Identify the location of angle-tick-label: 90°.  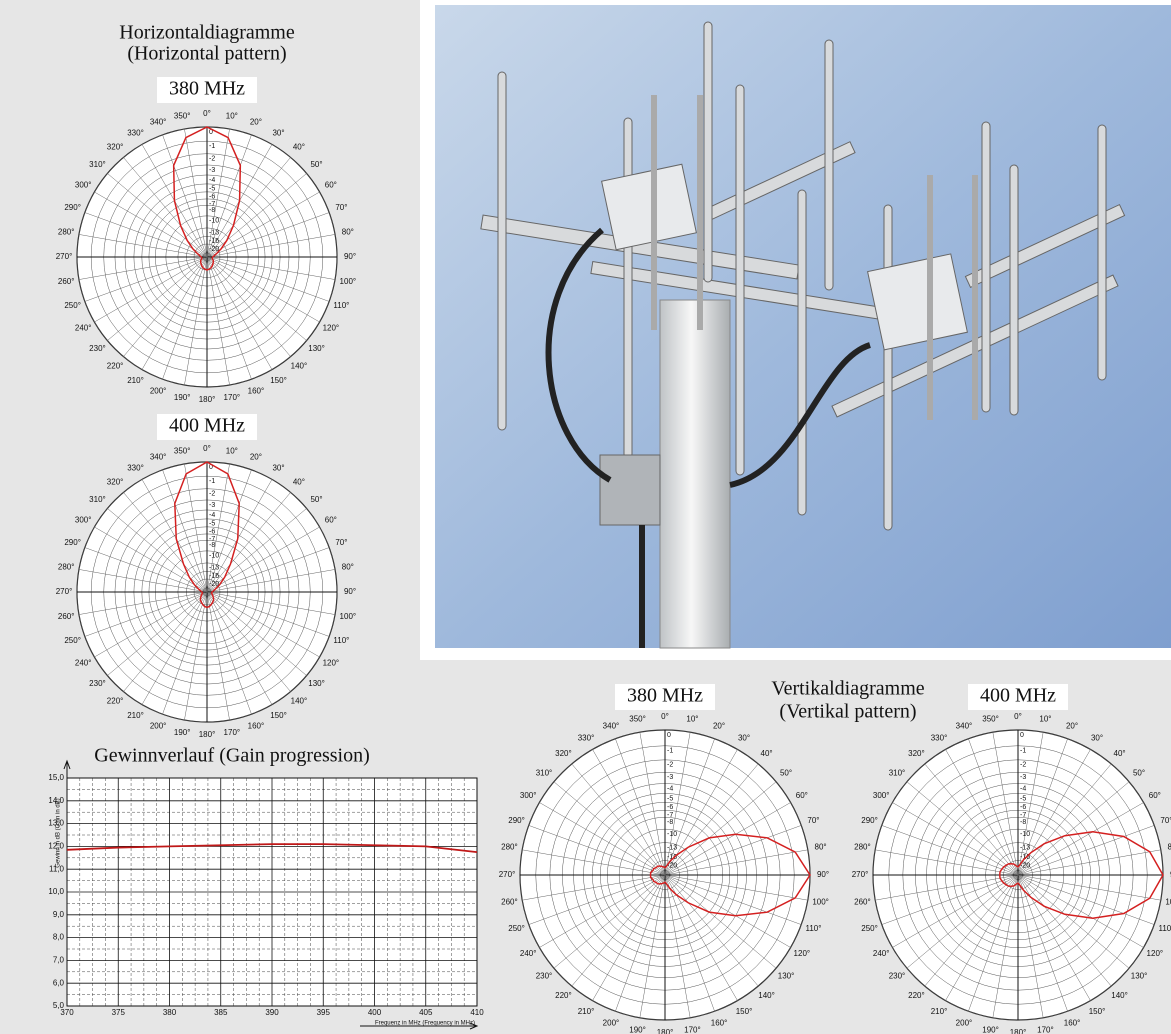
(350, 591).